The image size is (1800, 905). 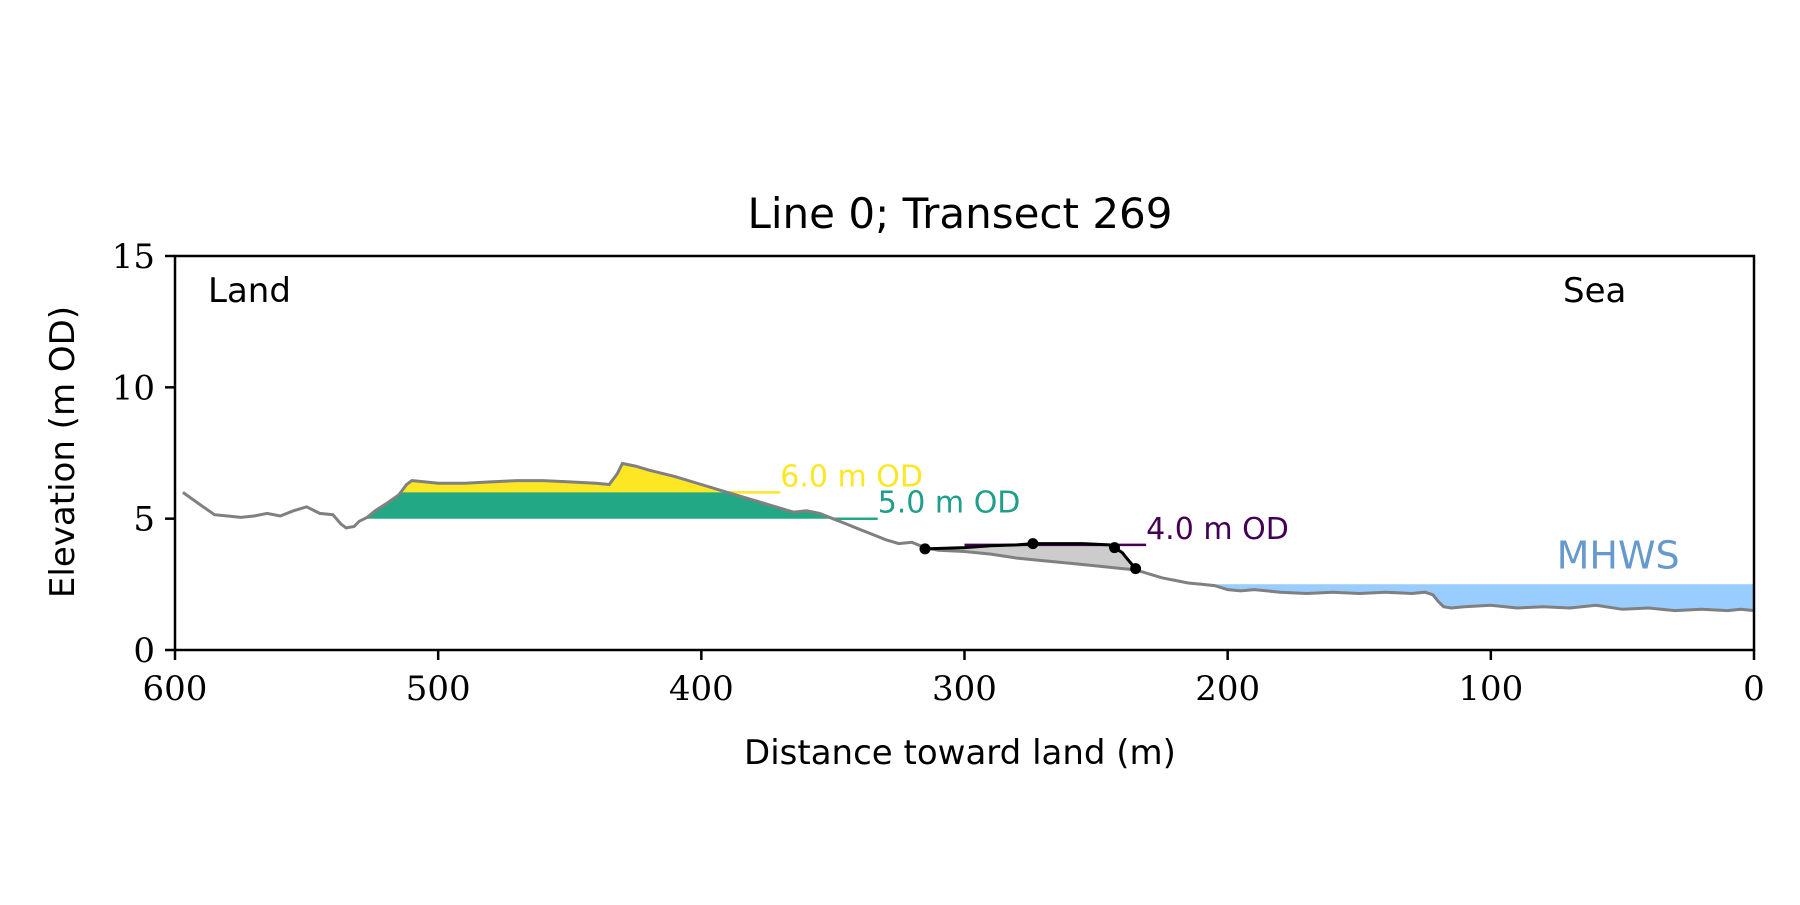 I want to click on x-tick-label: 300, so click(x=964, y=689).